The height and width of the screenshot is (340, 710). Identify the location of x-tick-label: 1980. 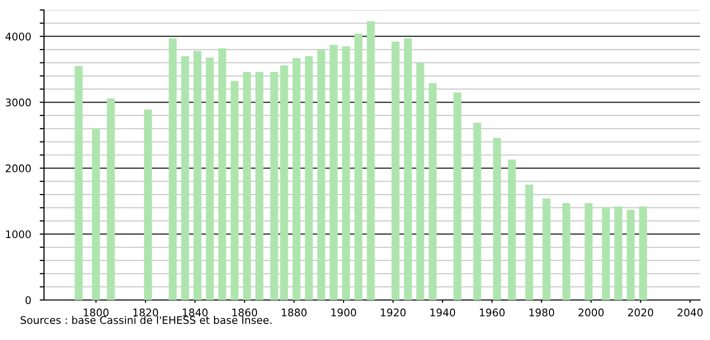
(541, 312).